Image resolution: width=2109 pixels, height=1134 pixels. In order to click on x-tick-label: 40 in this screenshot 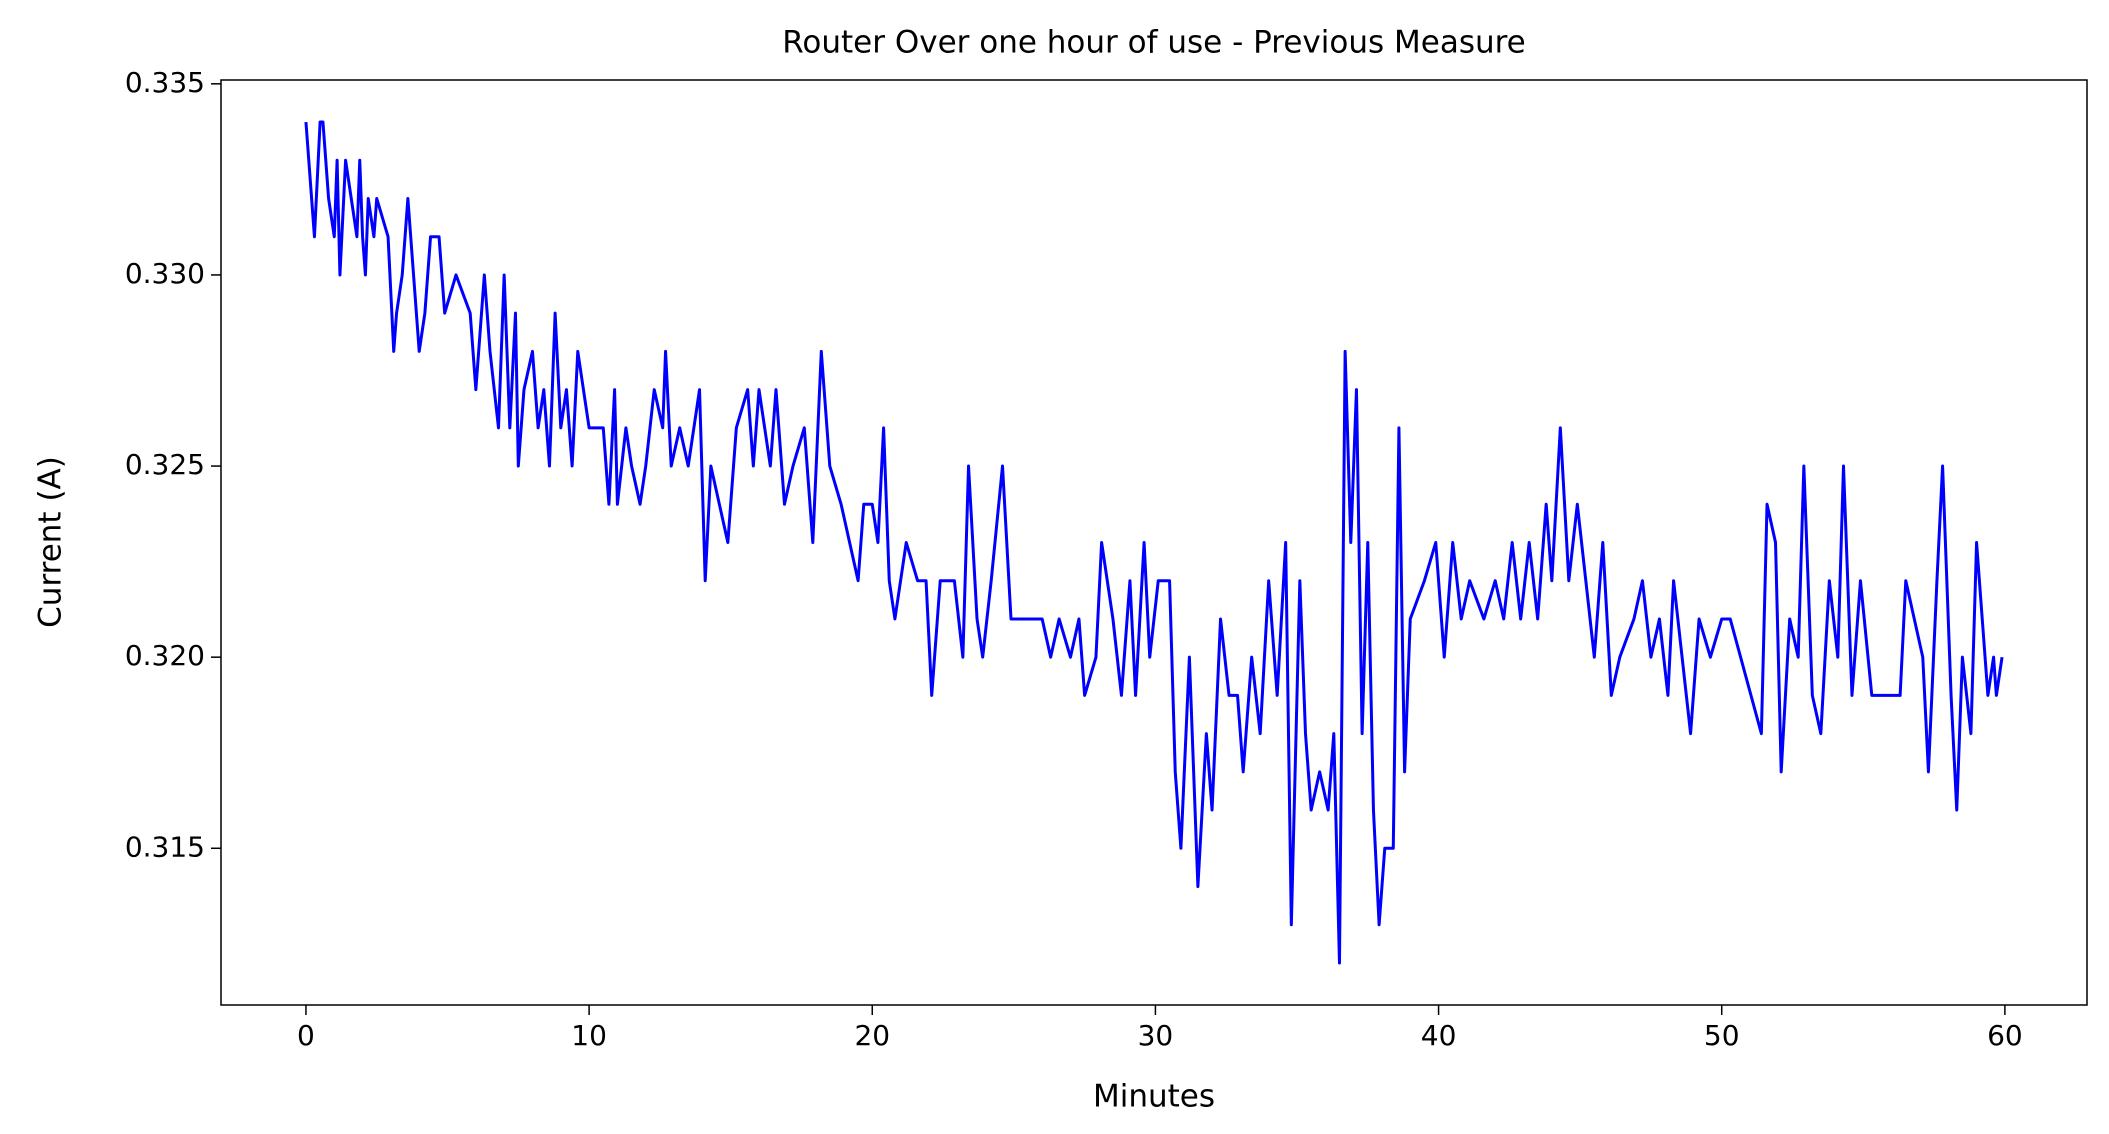, I will do `click(1439, 1035)`.